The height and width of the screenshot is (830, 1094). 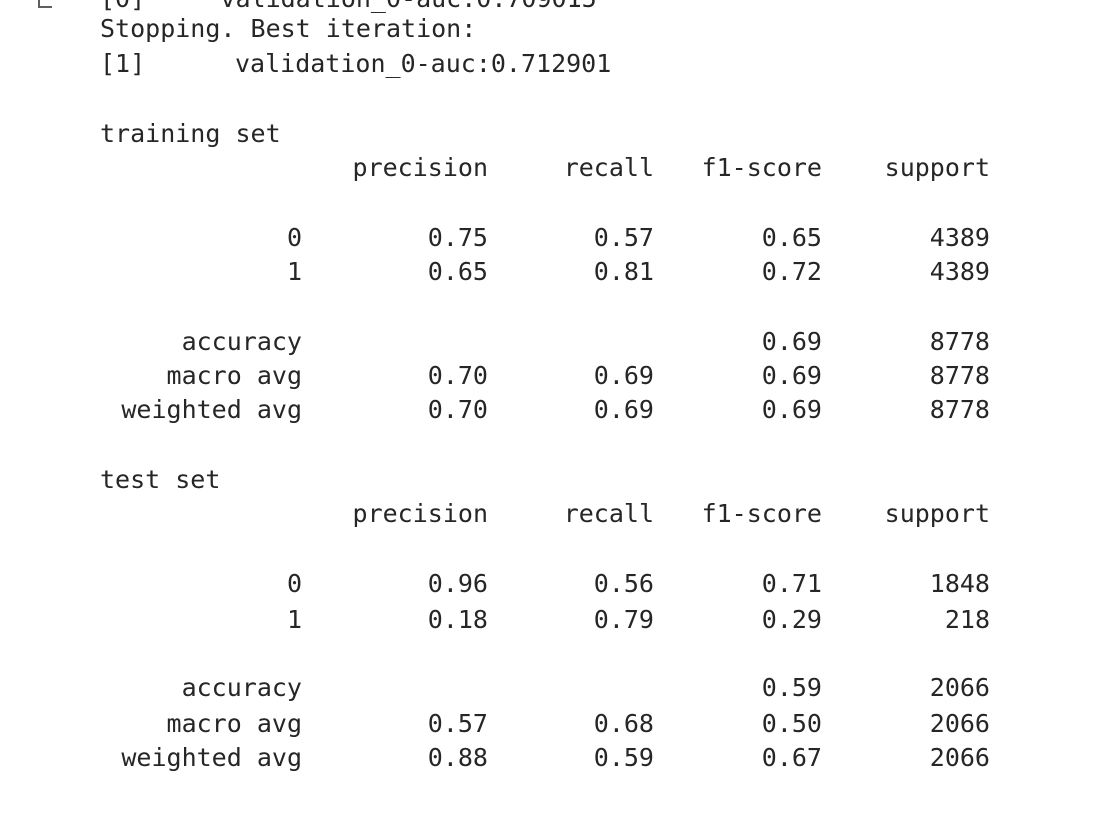 What do you see at coordinates (791, 619) in the screenshot?
I see `cell-f1: 0.29` at bounding box center [791, 619].